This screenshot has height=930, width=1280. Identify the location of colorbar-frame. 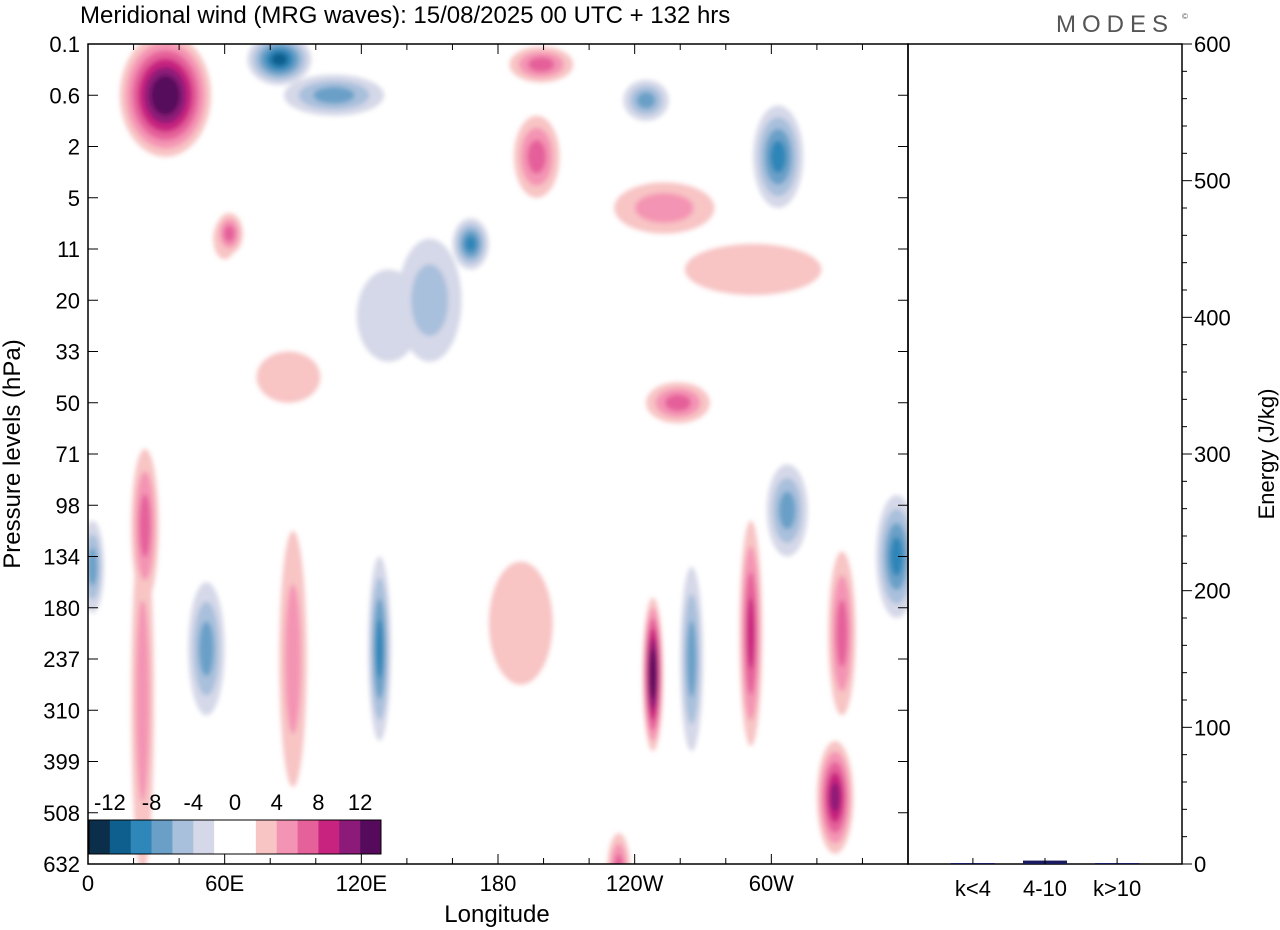
(235, 837).